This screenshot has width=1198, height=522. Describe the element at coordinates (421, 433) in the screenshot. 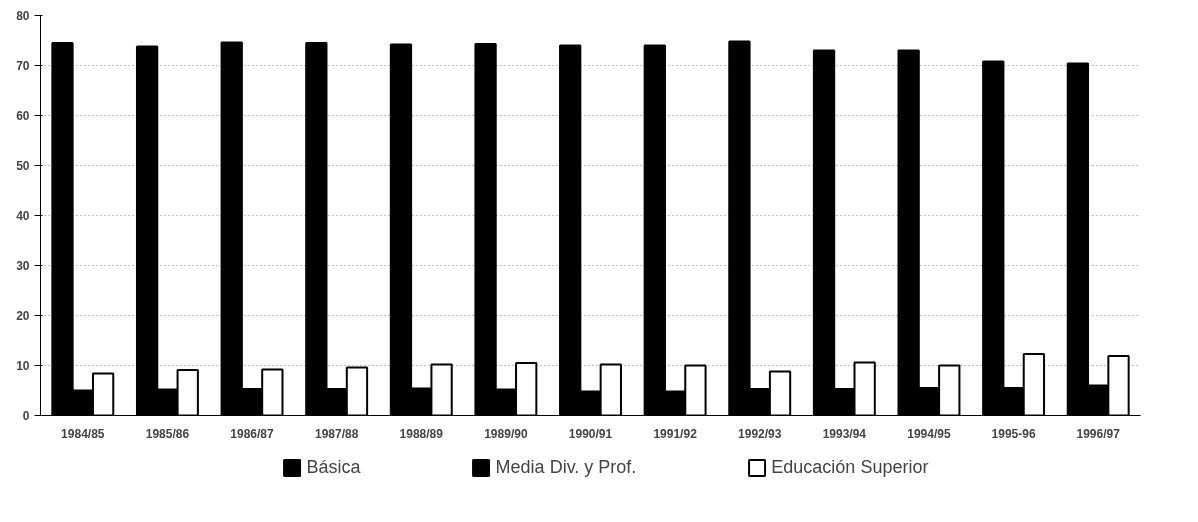

I see `x-tick-label: 1988/89` at that location.